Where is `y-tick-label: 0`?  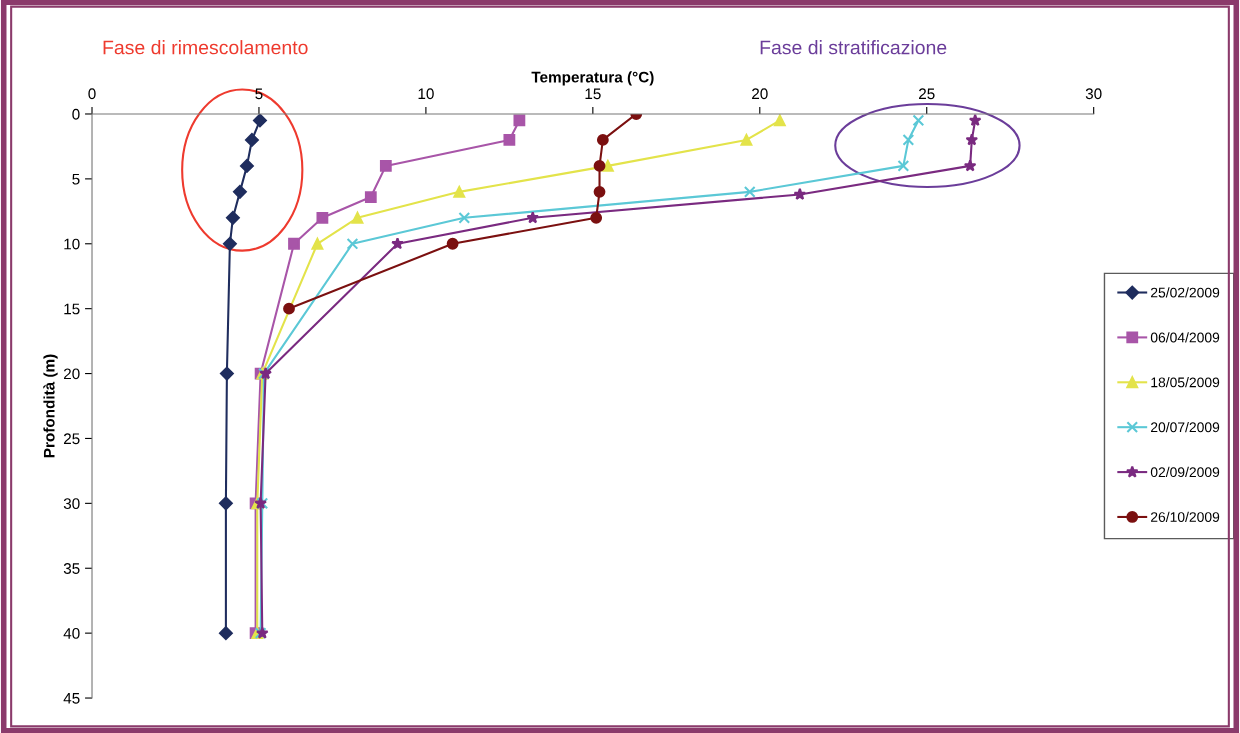
y-tick-label: 0 is located at coordinates (76, 114).